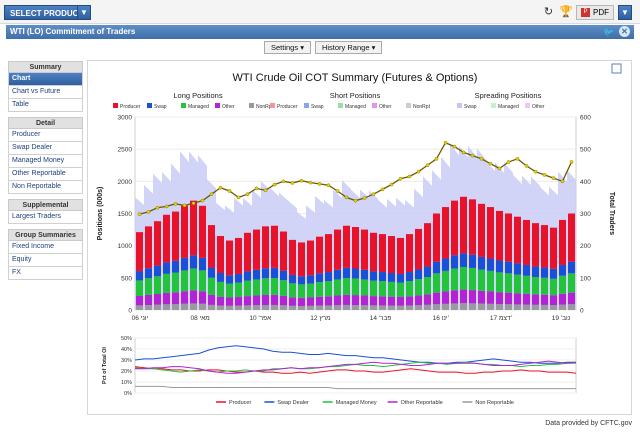  What do you see at coordinates (385, 107) in the screenshot?
I see `legend-item: Other` at bounding box center [385, 107].